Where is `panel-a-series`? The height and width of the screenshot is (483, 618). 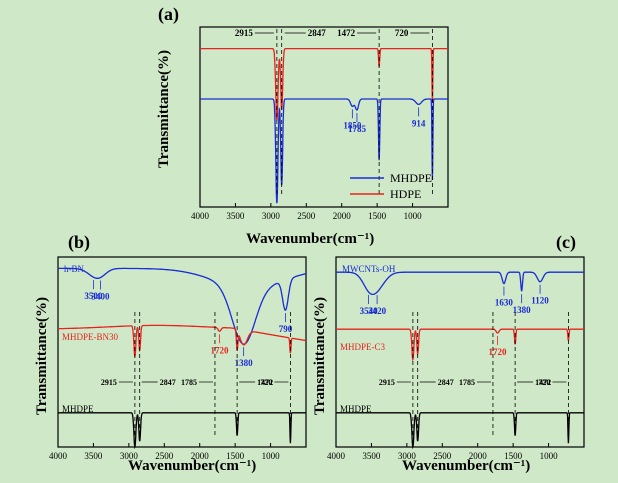
panel-a-series is located at coordinates (324, 125).